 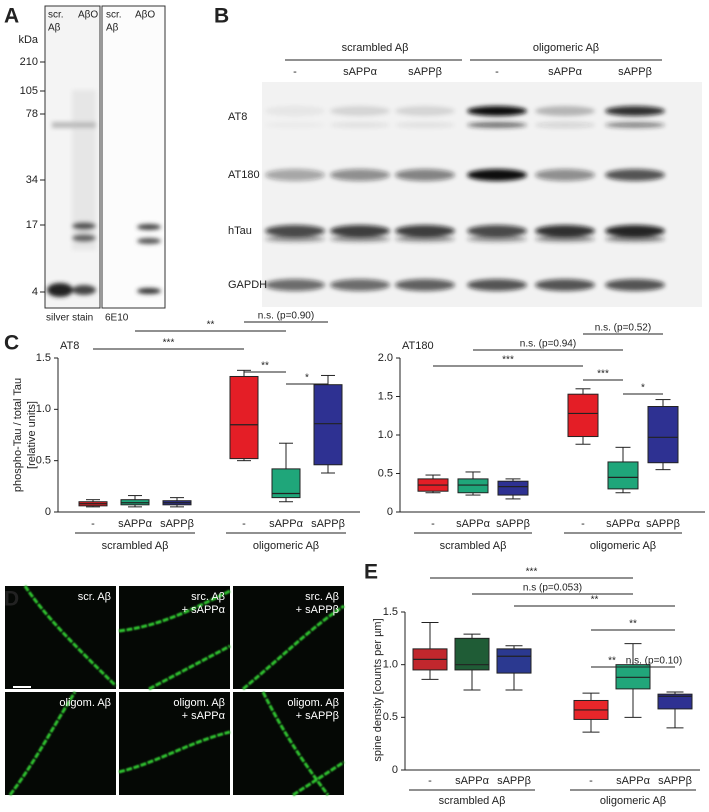 I want to click on lane-label: sAPPα, so click(x=360, y=72).